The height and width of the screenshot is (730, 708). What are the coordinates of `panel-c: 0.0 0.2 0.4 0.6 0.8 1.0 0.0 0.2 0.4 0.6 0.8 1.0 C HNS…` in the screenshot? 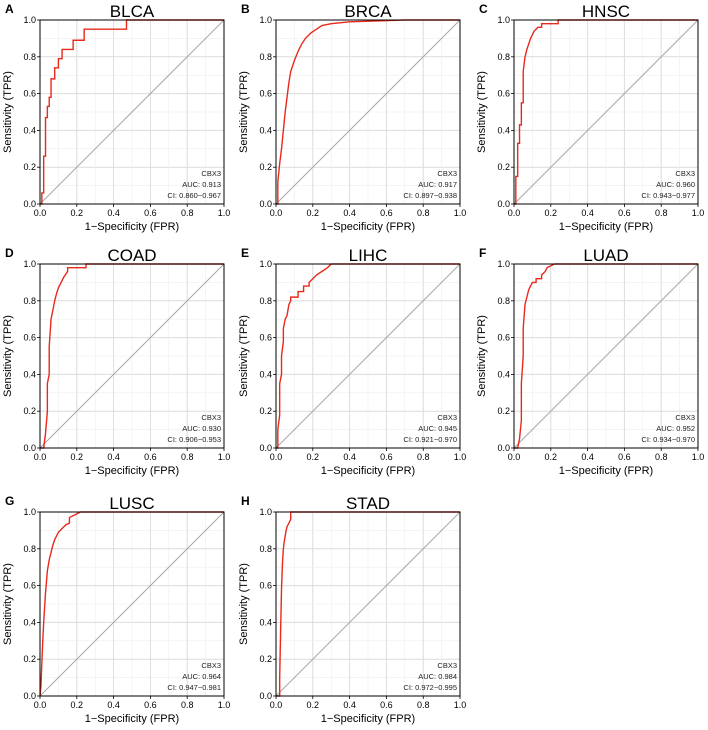 It's located at (590, 117).